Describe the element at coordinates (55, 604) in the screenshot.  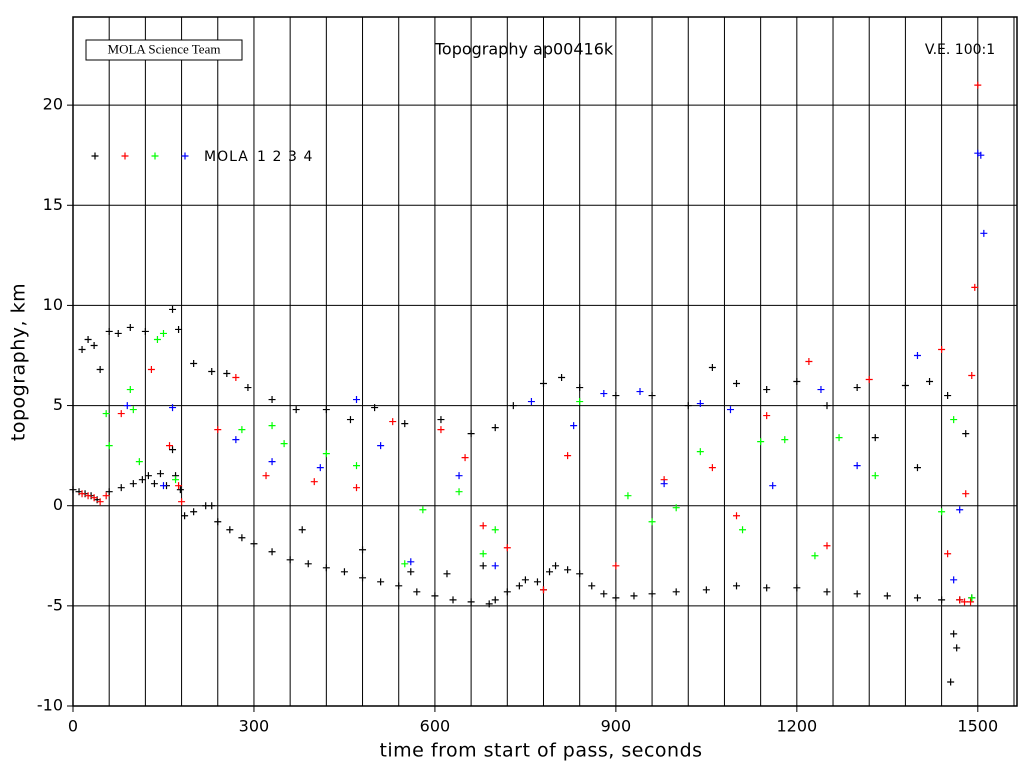
I see `y-tick-label: -5` at that location.